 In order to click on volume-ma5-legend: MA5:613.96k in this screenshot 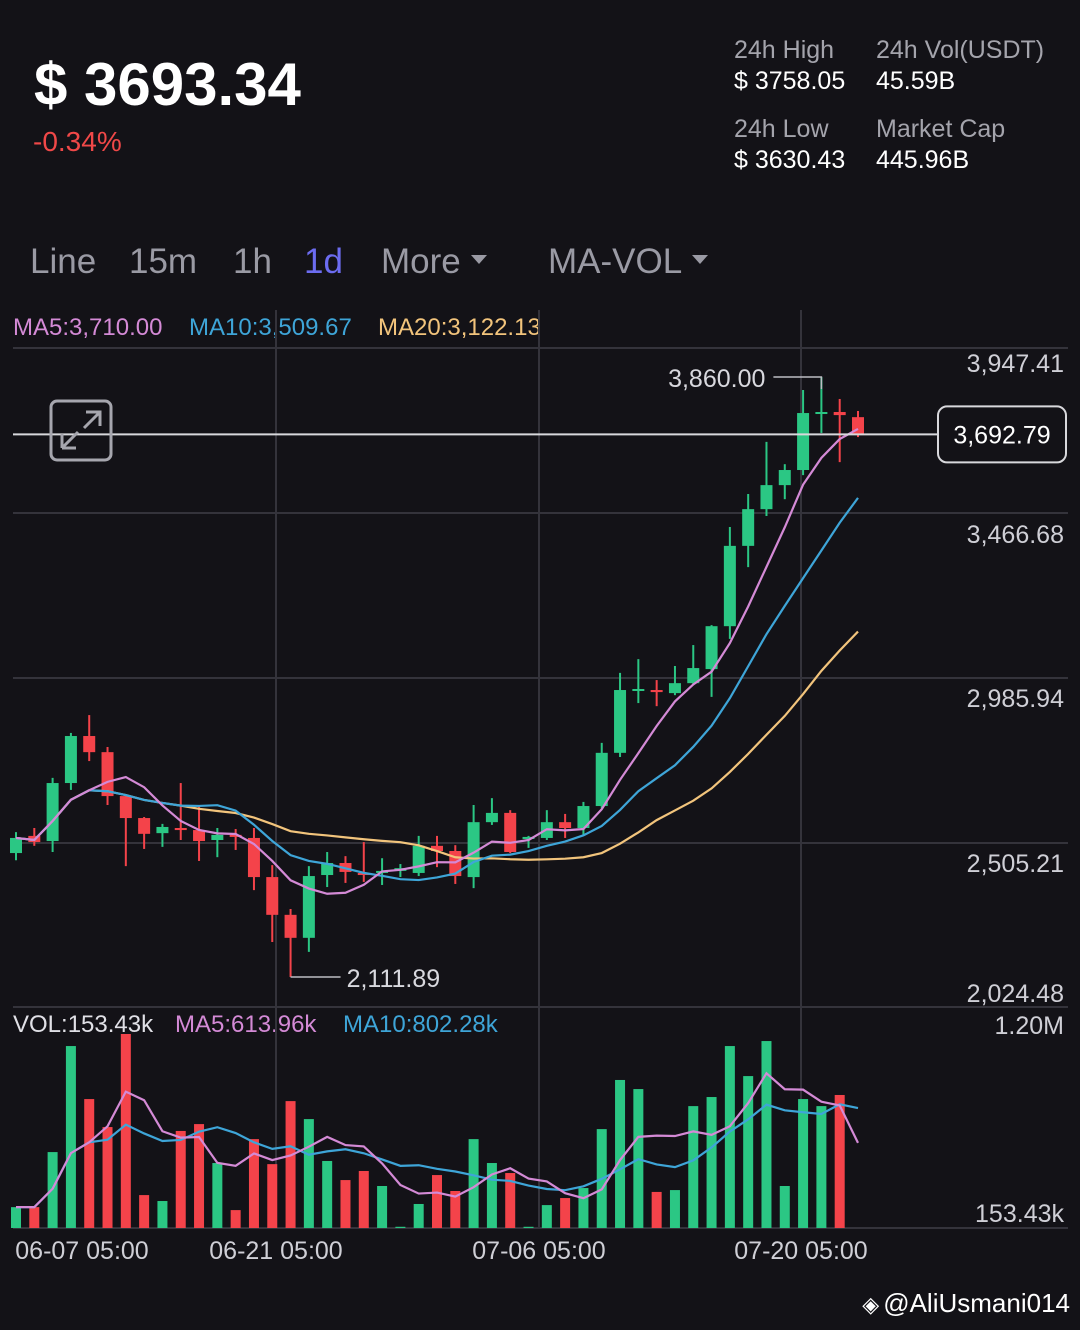, I will do `click(246, 1024)`.